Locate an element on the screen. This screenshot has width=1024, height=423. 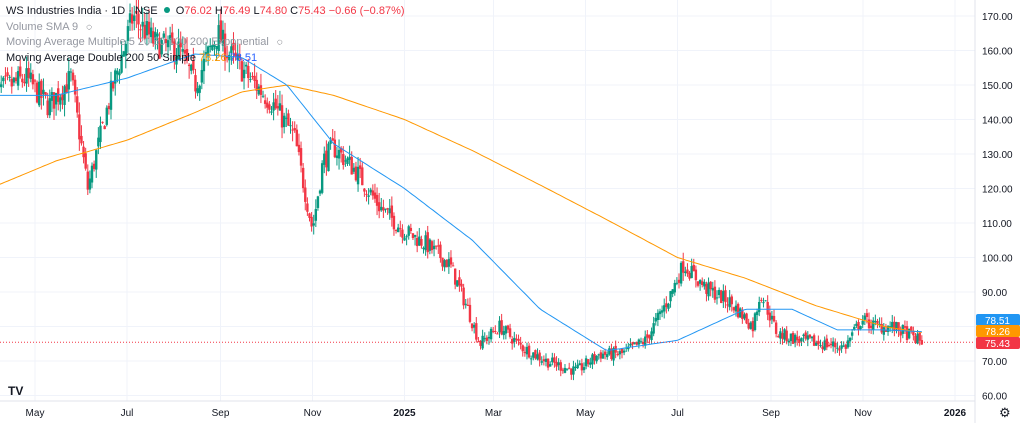
volume-indicator-label: Volume SMA 9 is located at coordinates (42, 26).